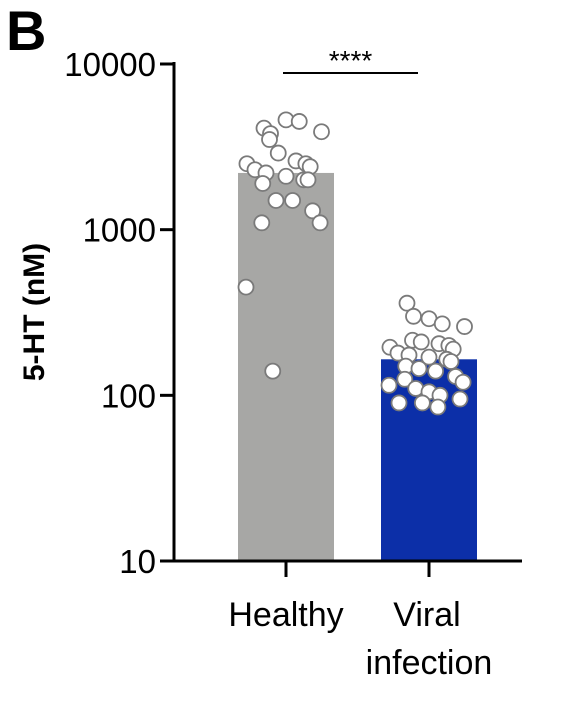 The width and height of the screenshot is (566, 702). I want to click on y-tick-label-0: 10, so click(137, 561).